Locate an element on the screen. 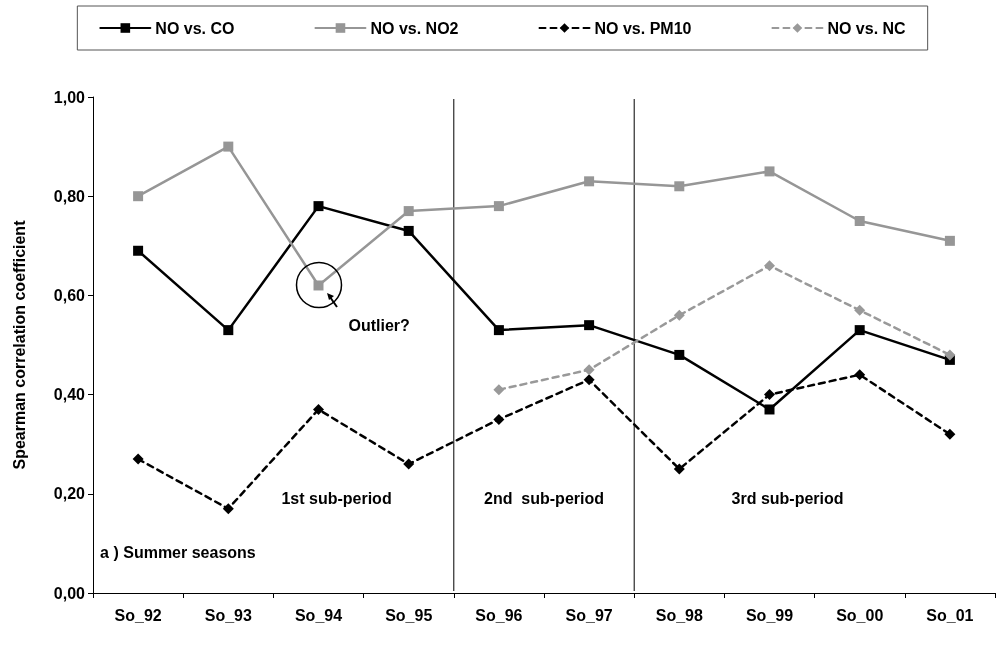  y-tick-label: 1,00 is located at coordinates (69, 97).